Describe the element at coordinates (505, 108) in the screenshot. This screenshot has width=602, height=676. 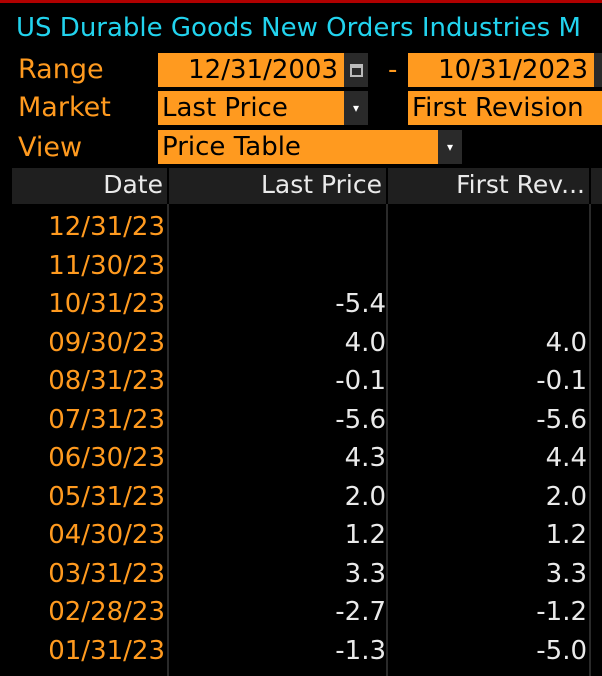
I see `market-select-2: First Revision` at that location.